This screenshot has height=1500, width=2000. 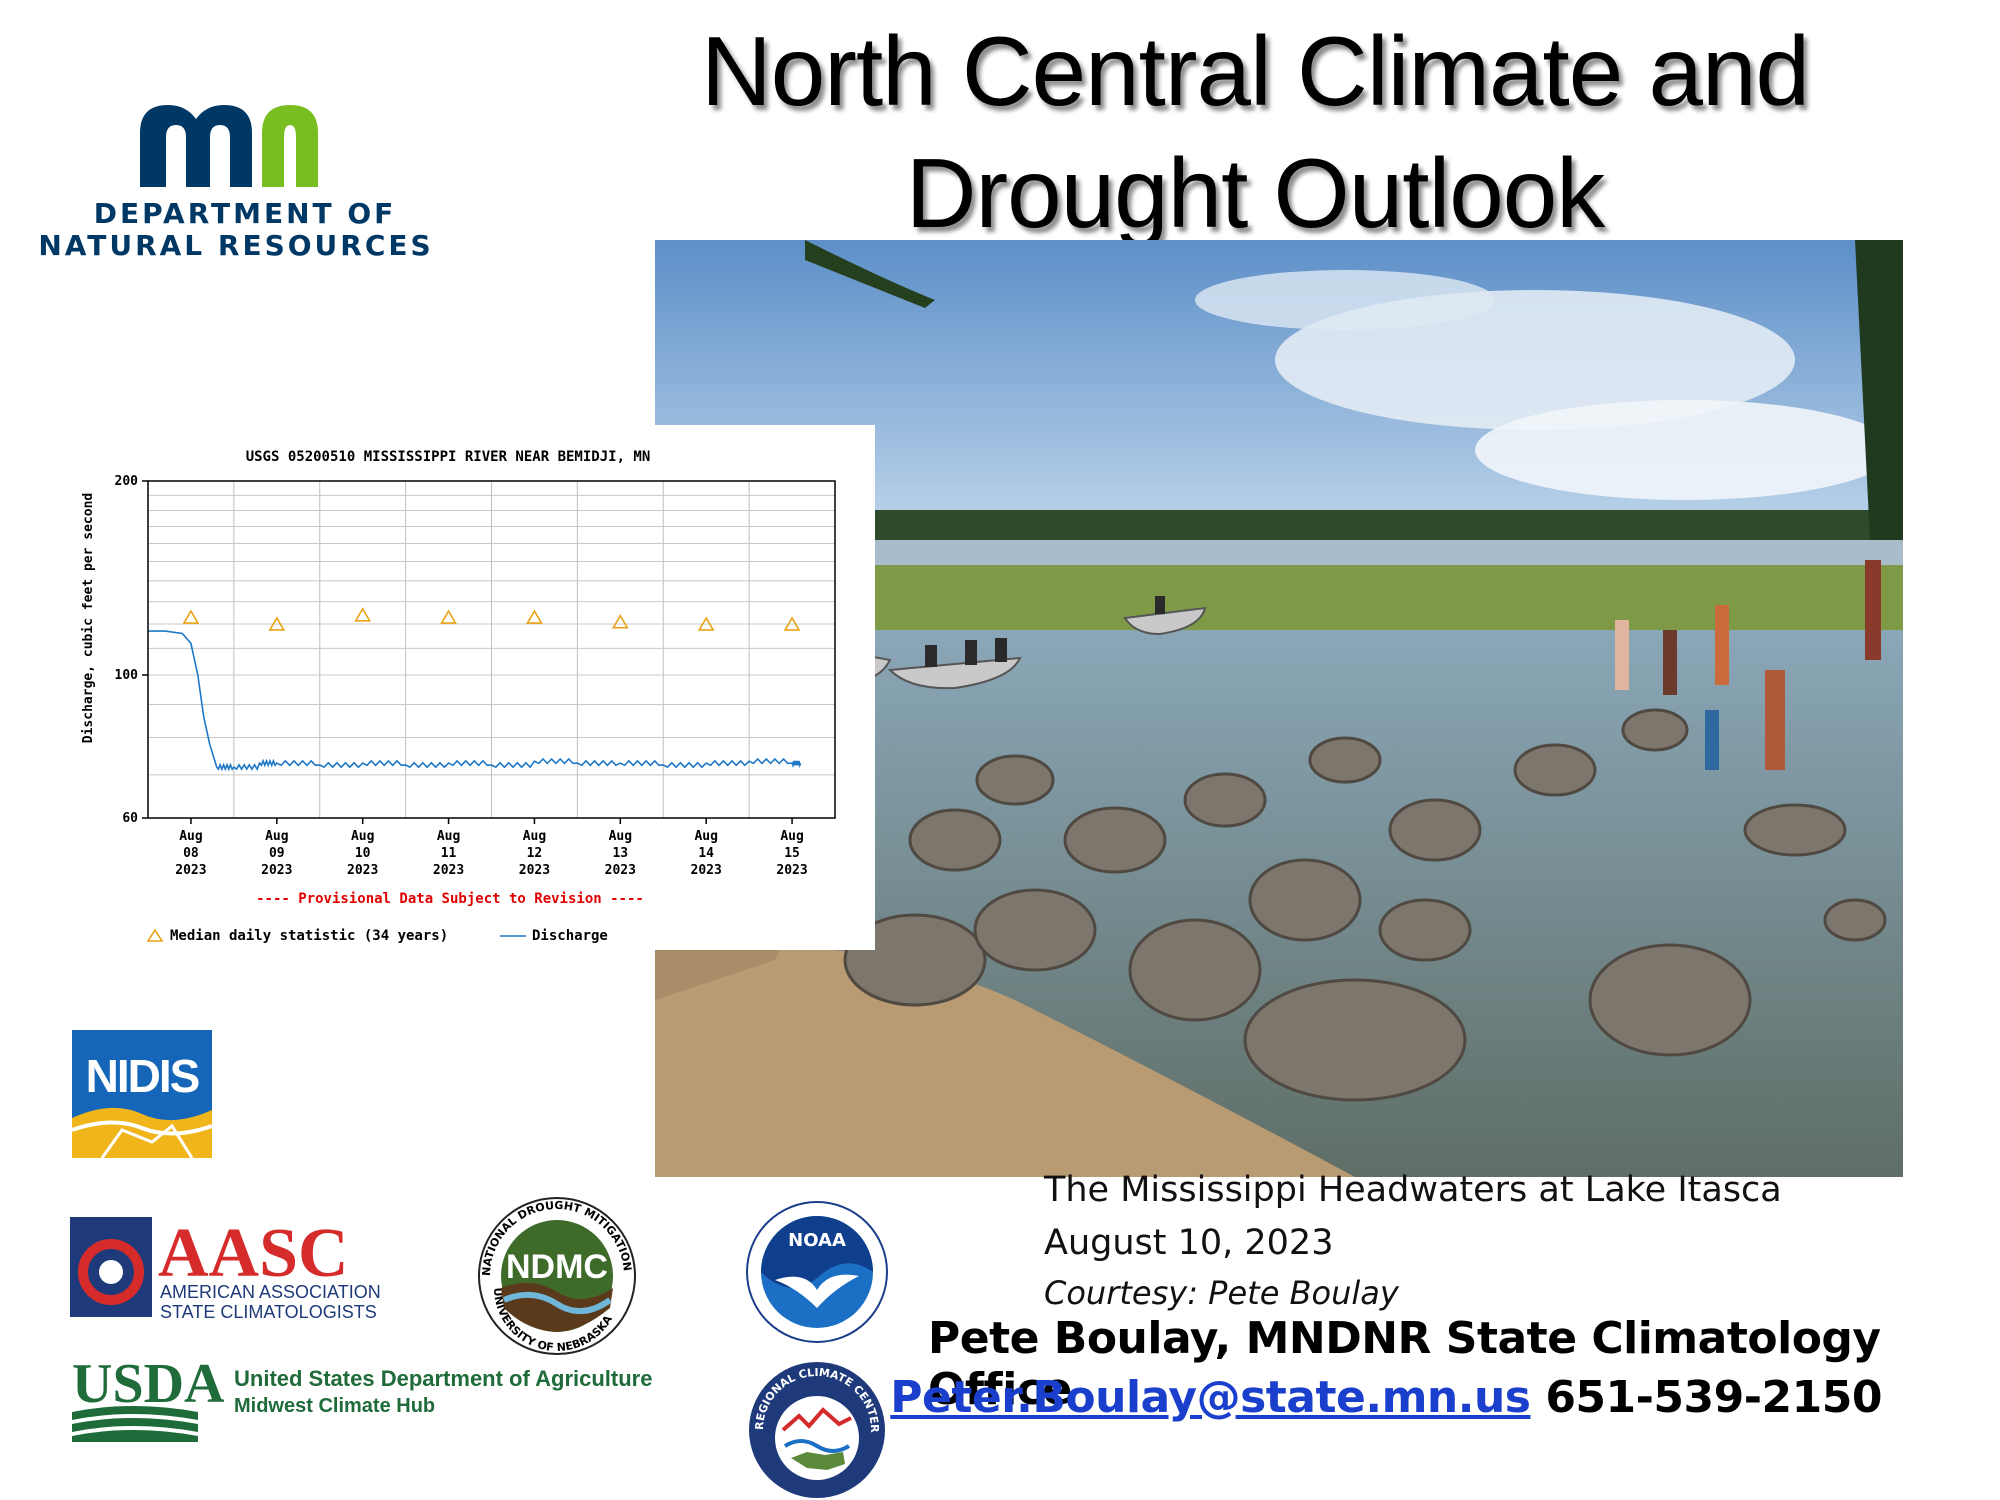 What do you see at coordinates (1005, 1061) in the screenshot?
I see `sandy-shore` at bounding box center [1005, 1061].